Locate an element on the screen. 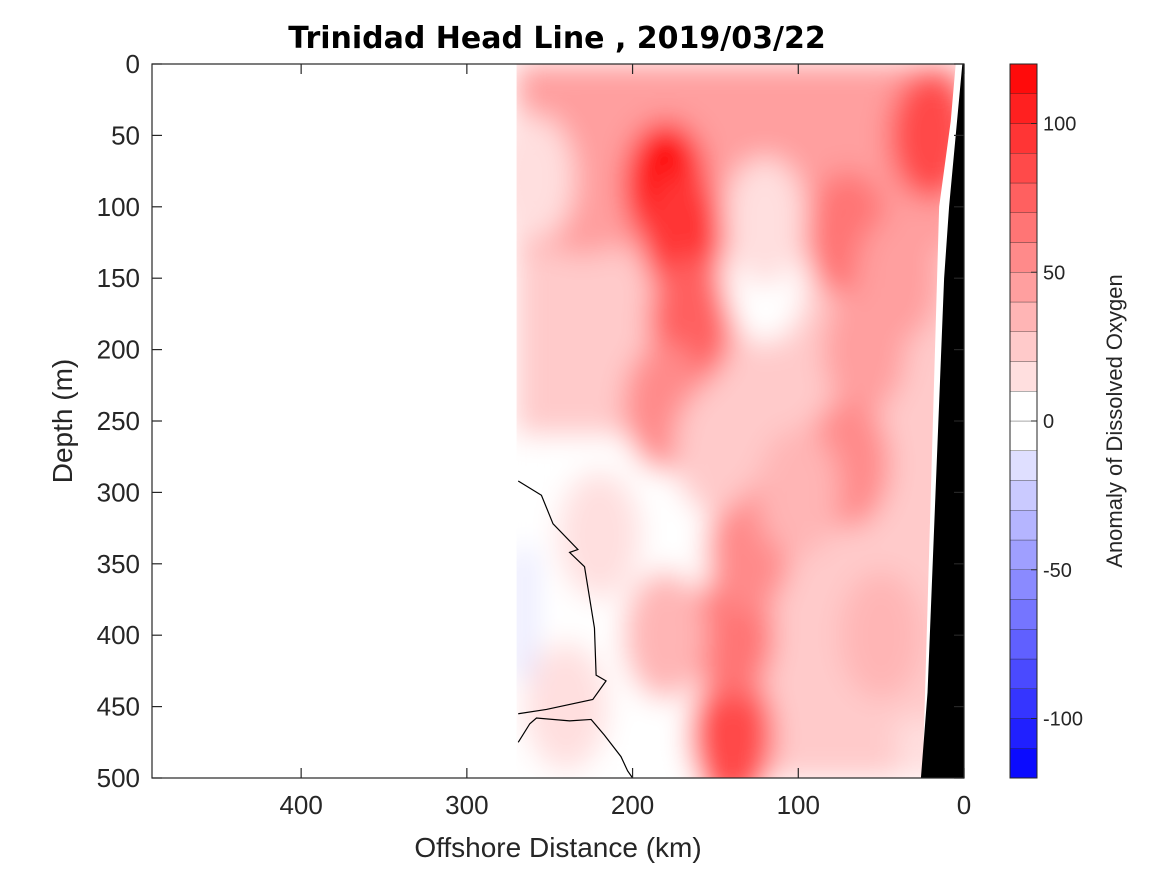 This screenshot has height=875, width=1167. x-tick-label: 200 is located at coordinates (632, 805).